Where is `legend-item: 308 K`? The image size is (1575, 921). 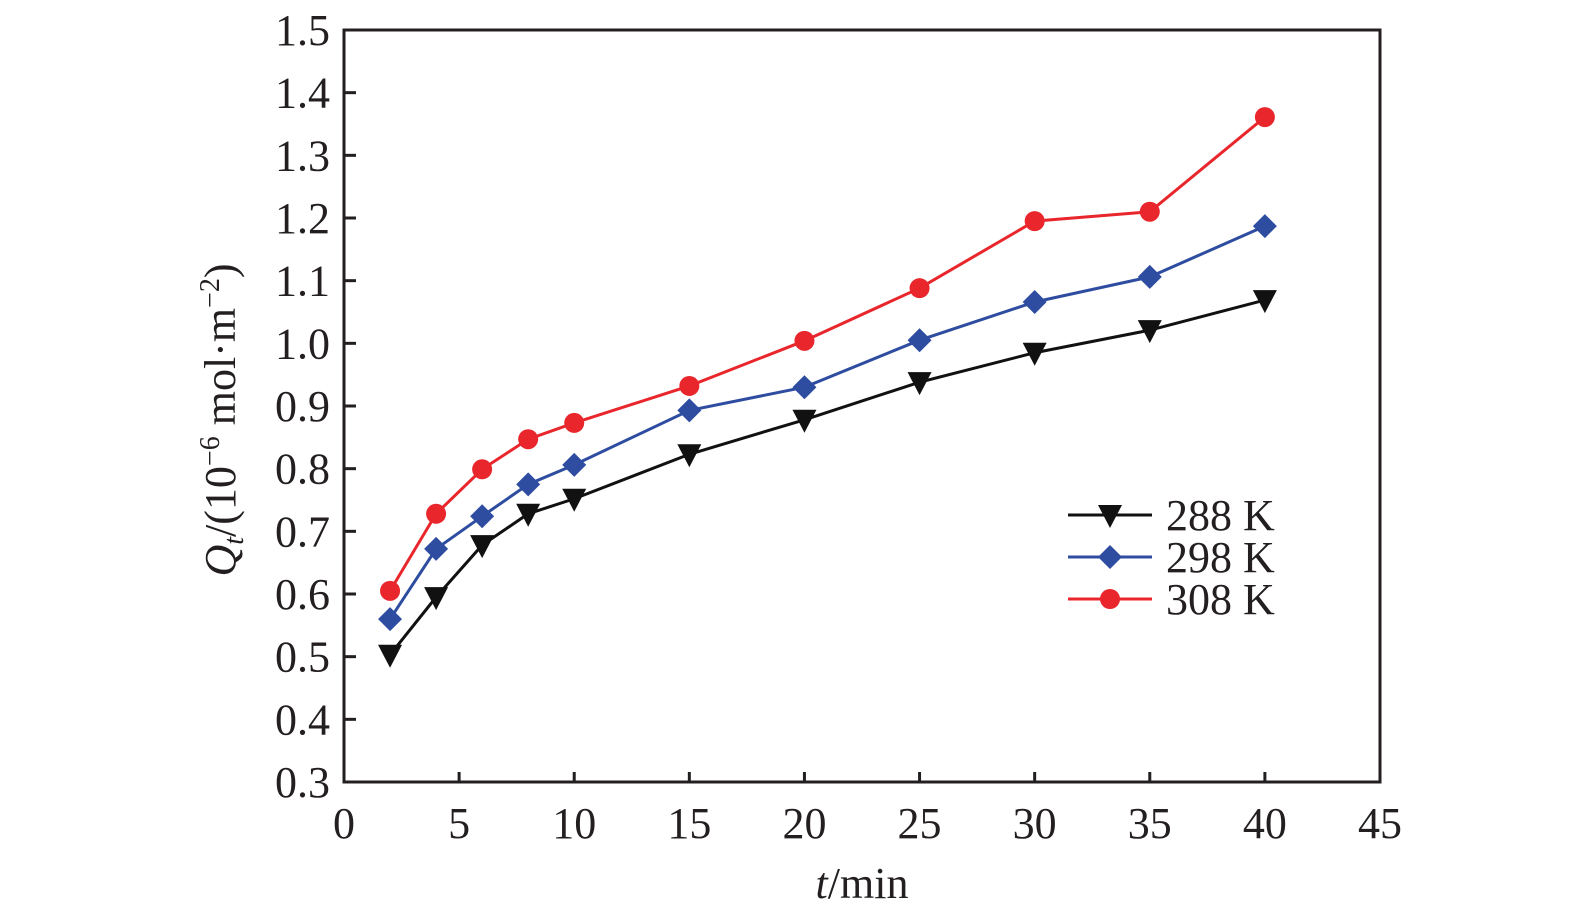 legend-item: 308 K is located at coordinates (1171, 599).